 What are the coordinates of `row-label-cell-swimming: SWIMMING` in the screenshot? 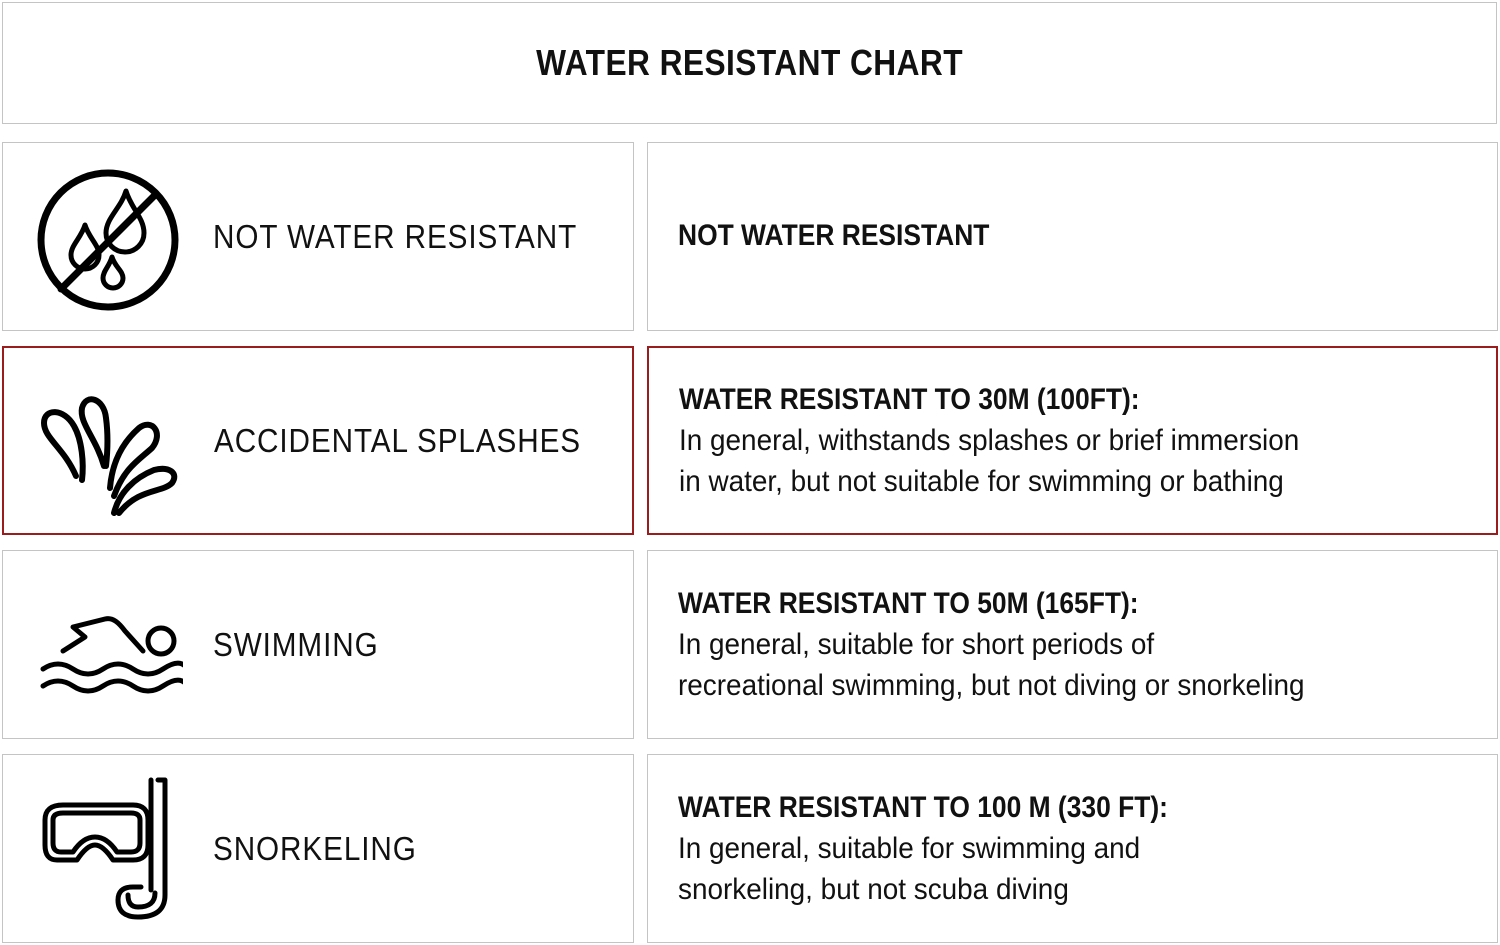 It's located at (318, 644).